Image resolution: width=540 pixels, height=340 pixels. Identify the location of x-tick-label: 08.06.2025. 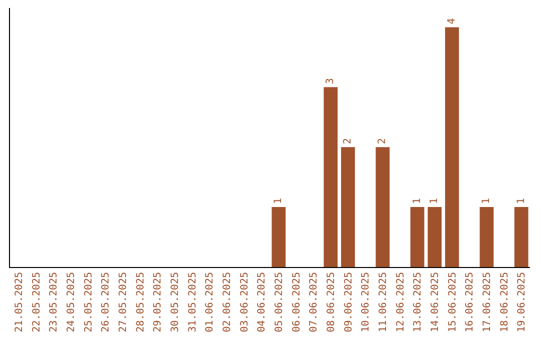
(331, 302).